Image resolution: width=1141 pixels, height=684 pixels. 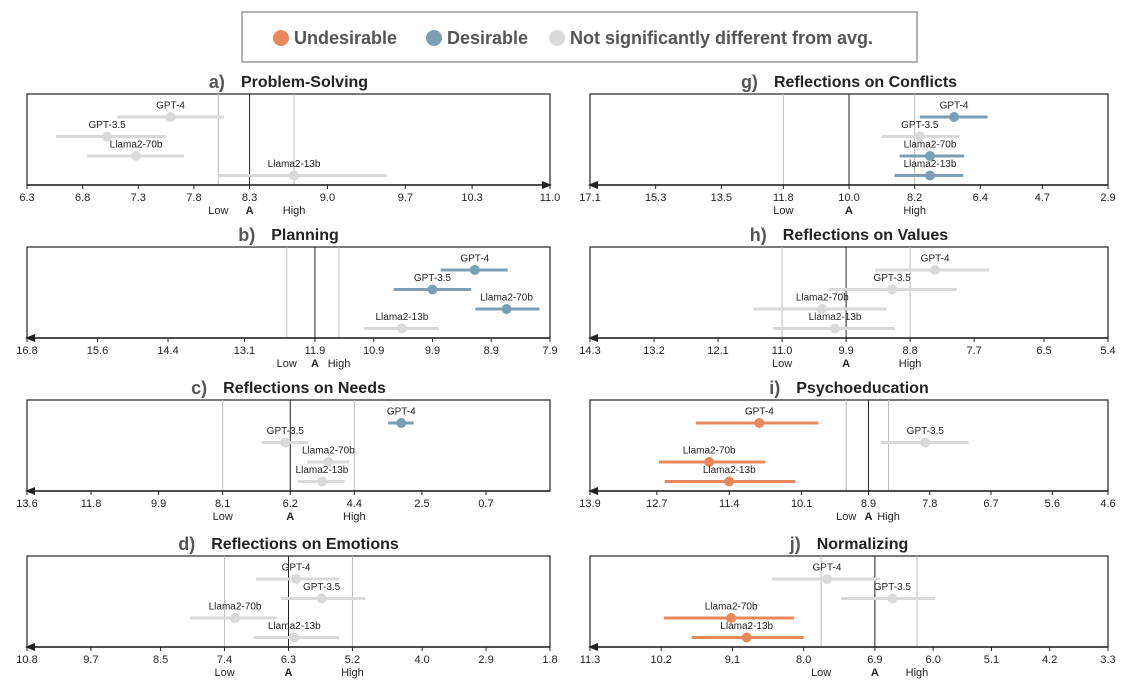 What do you see at coordinates (774, 388) in the screenshot?
I see `panel-letter: i)` at bounding box center [774, 388].